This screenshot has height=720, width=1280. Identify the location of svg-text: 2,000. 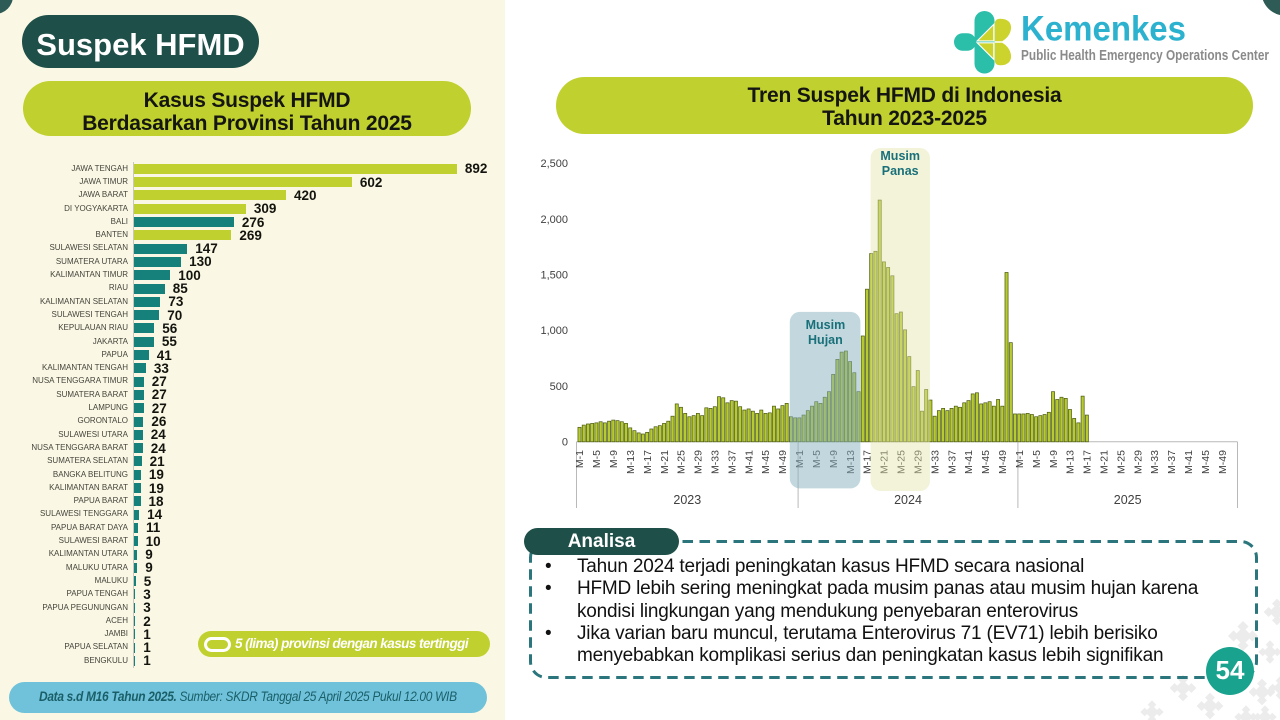
(554, 220).